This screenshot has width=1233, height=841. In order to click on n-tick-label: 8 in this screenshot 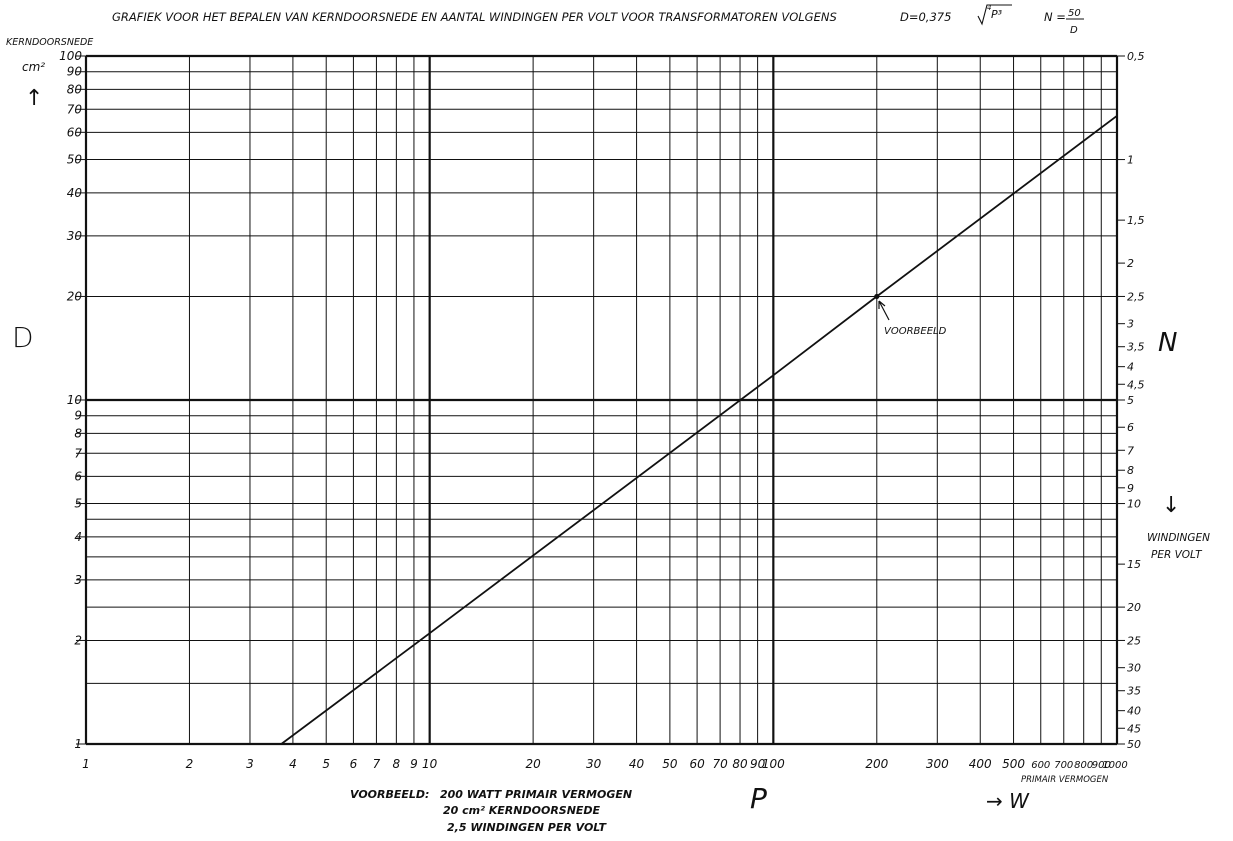, I will do `click(1130, 470)`.